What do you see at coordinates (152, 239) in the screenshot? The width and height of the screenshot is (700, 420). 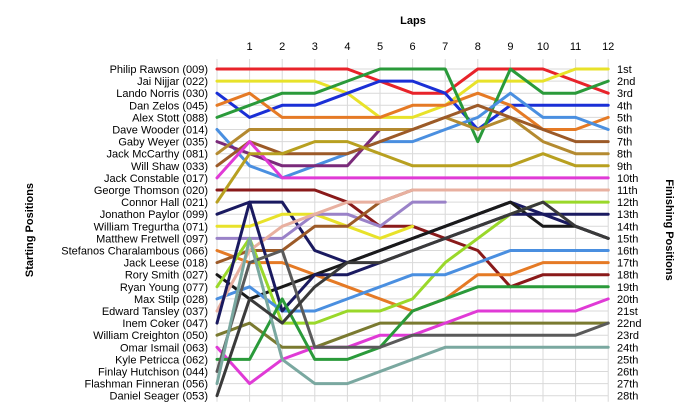 I see `starting-position-label: Matthew Fretwell (097)` at bounding box center [152, 239].